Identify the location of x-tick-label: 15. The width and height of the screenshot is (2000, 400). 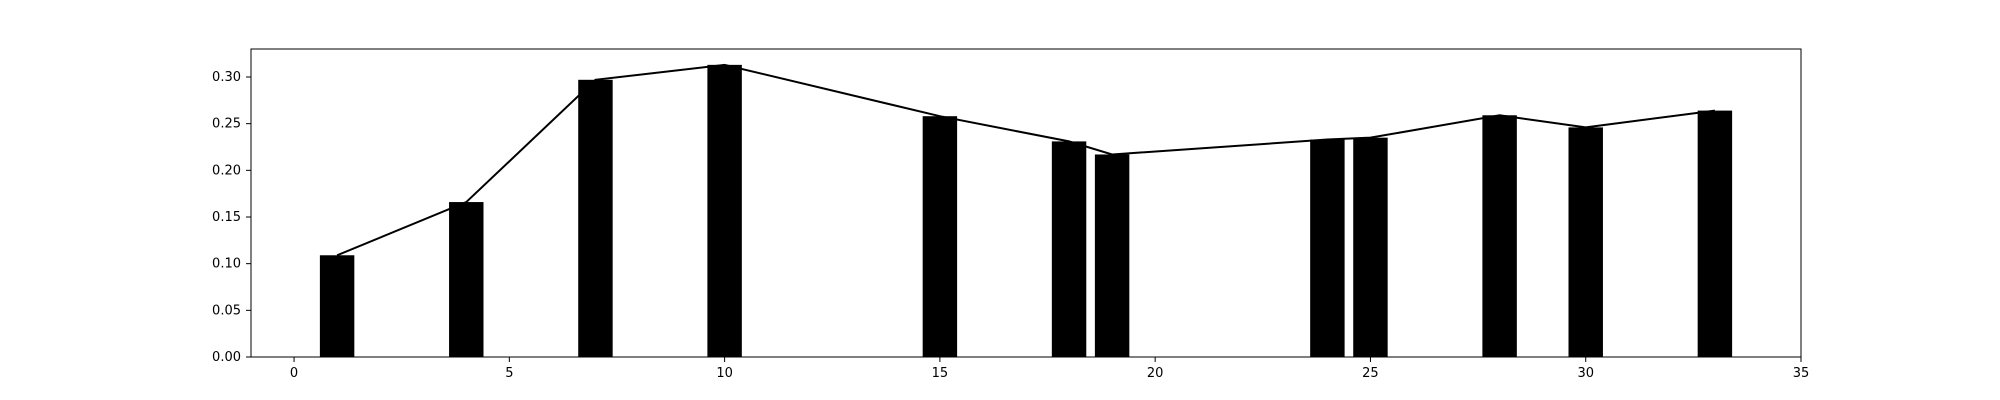
(940, 373).